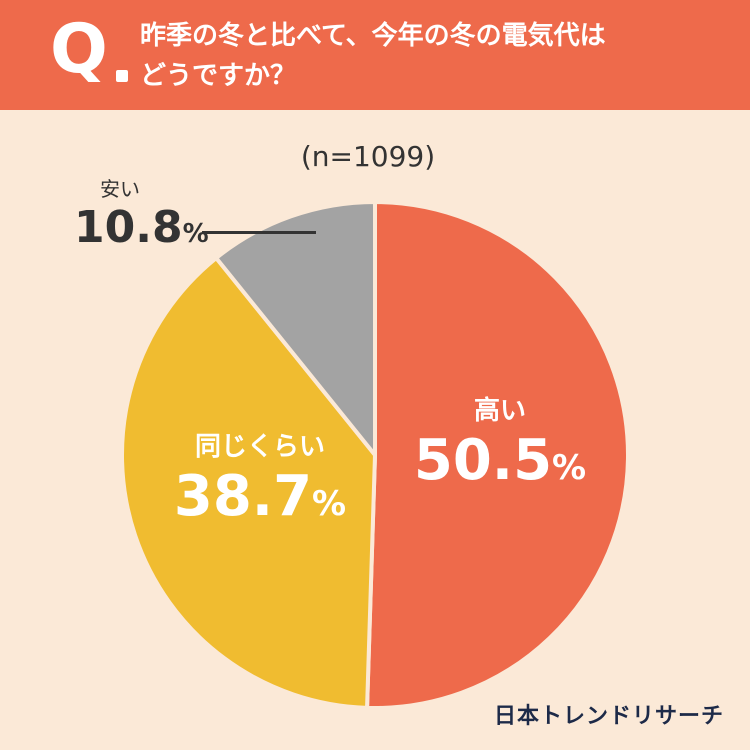 The width and height of the screenshot is (750, 750). I want to click on sample-size: (n=1099), so click(375, 156).